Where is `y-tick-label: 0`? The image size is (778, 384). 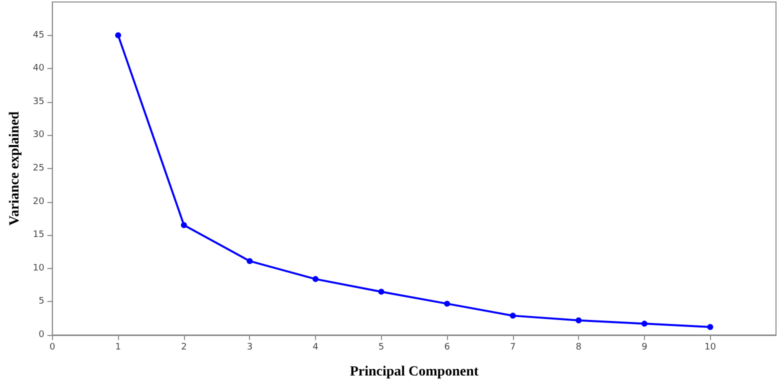
y-tick-label: 0 is located at coordinates (41, 335).